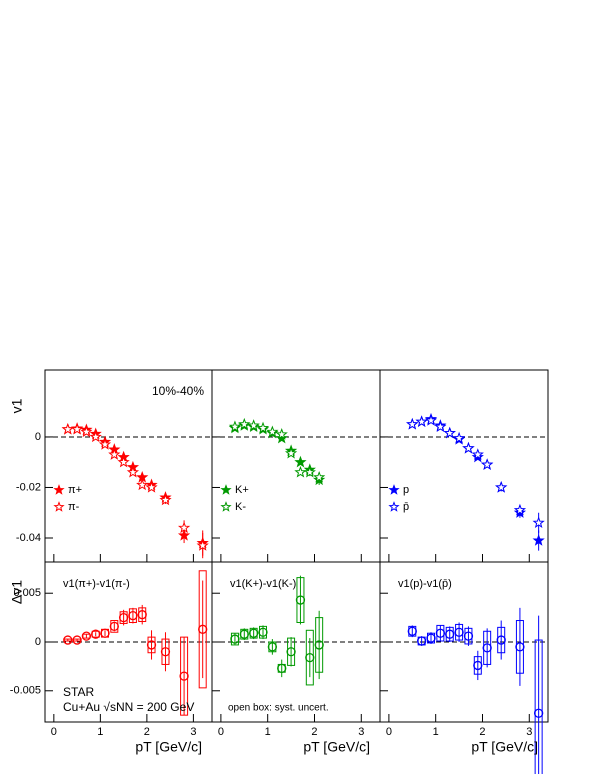 The image size is (598, 774). I want to click on annotation: open box: syst. uncert., so click(278, 708).